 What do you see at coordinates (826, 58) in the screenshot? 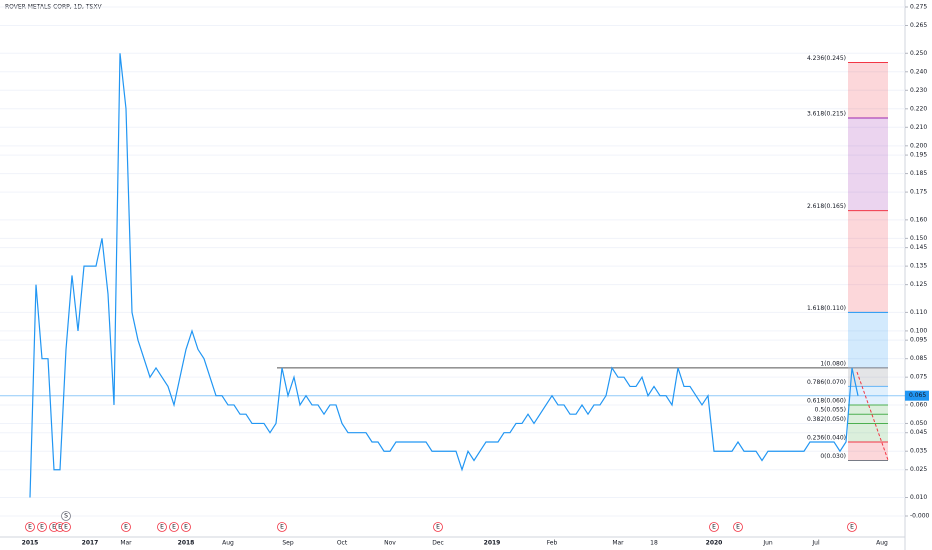
I see `fib-label: 4.236(0.245)` at bounding box center [826, 58].